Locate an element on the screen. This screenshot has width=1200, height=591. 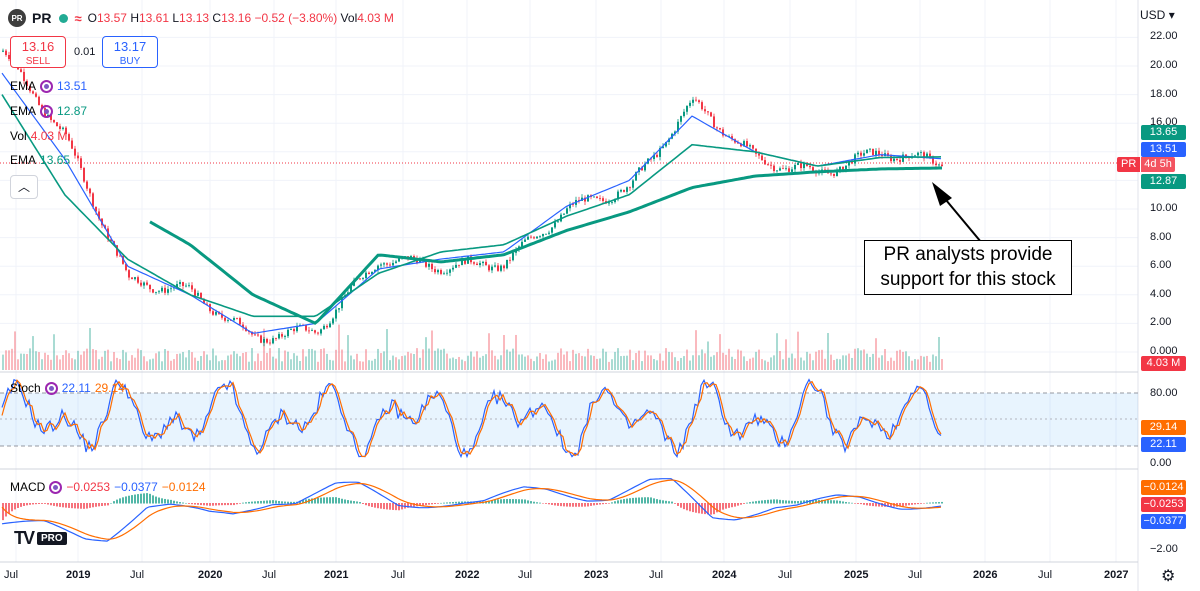
wave-icon: ≈ is located at coordinates (78, 18).